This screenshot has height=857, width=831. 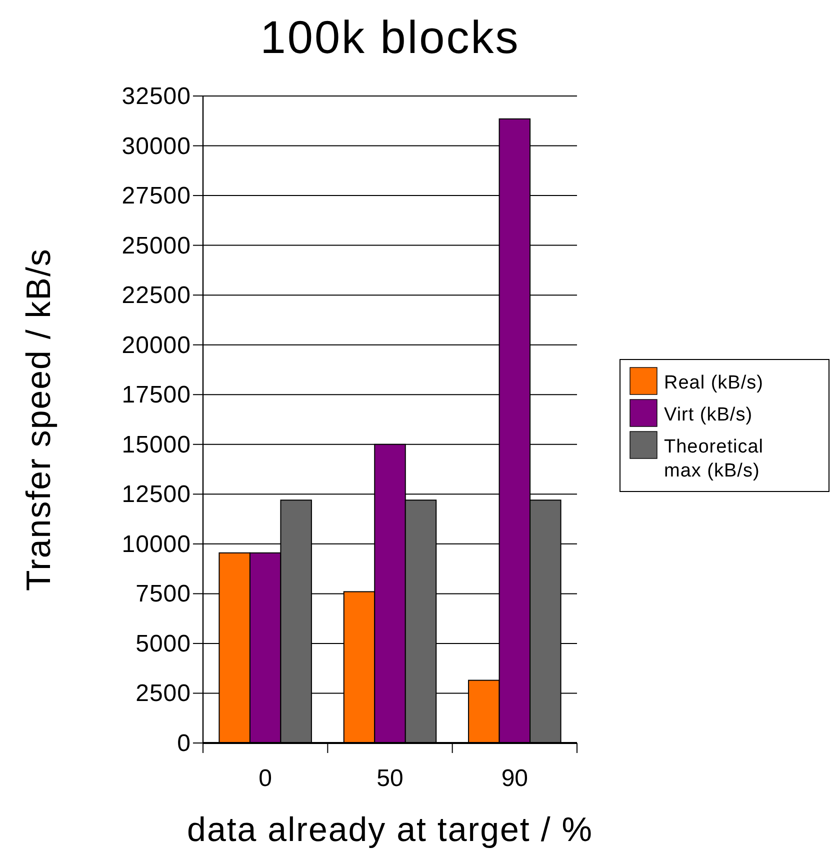 I want to click on y-tick-label: 15000, so click(x=156, y=444).